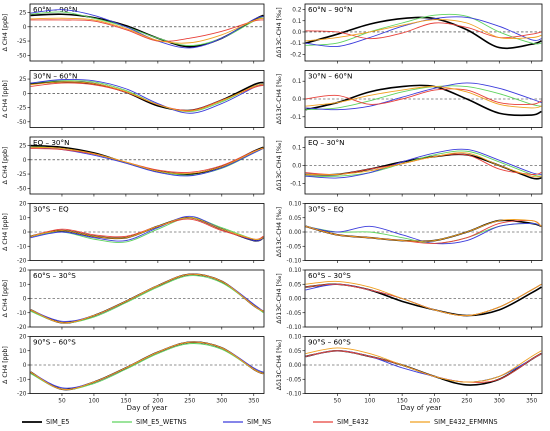 This screenshot has width=550, height=431. I want to click on panel-title: 60°N – 90°N, so click(330, 9).